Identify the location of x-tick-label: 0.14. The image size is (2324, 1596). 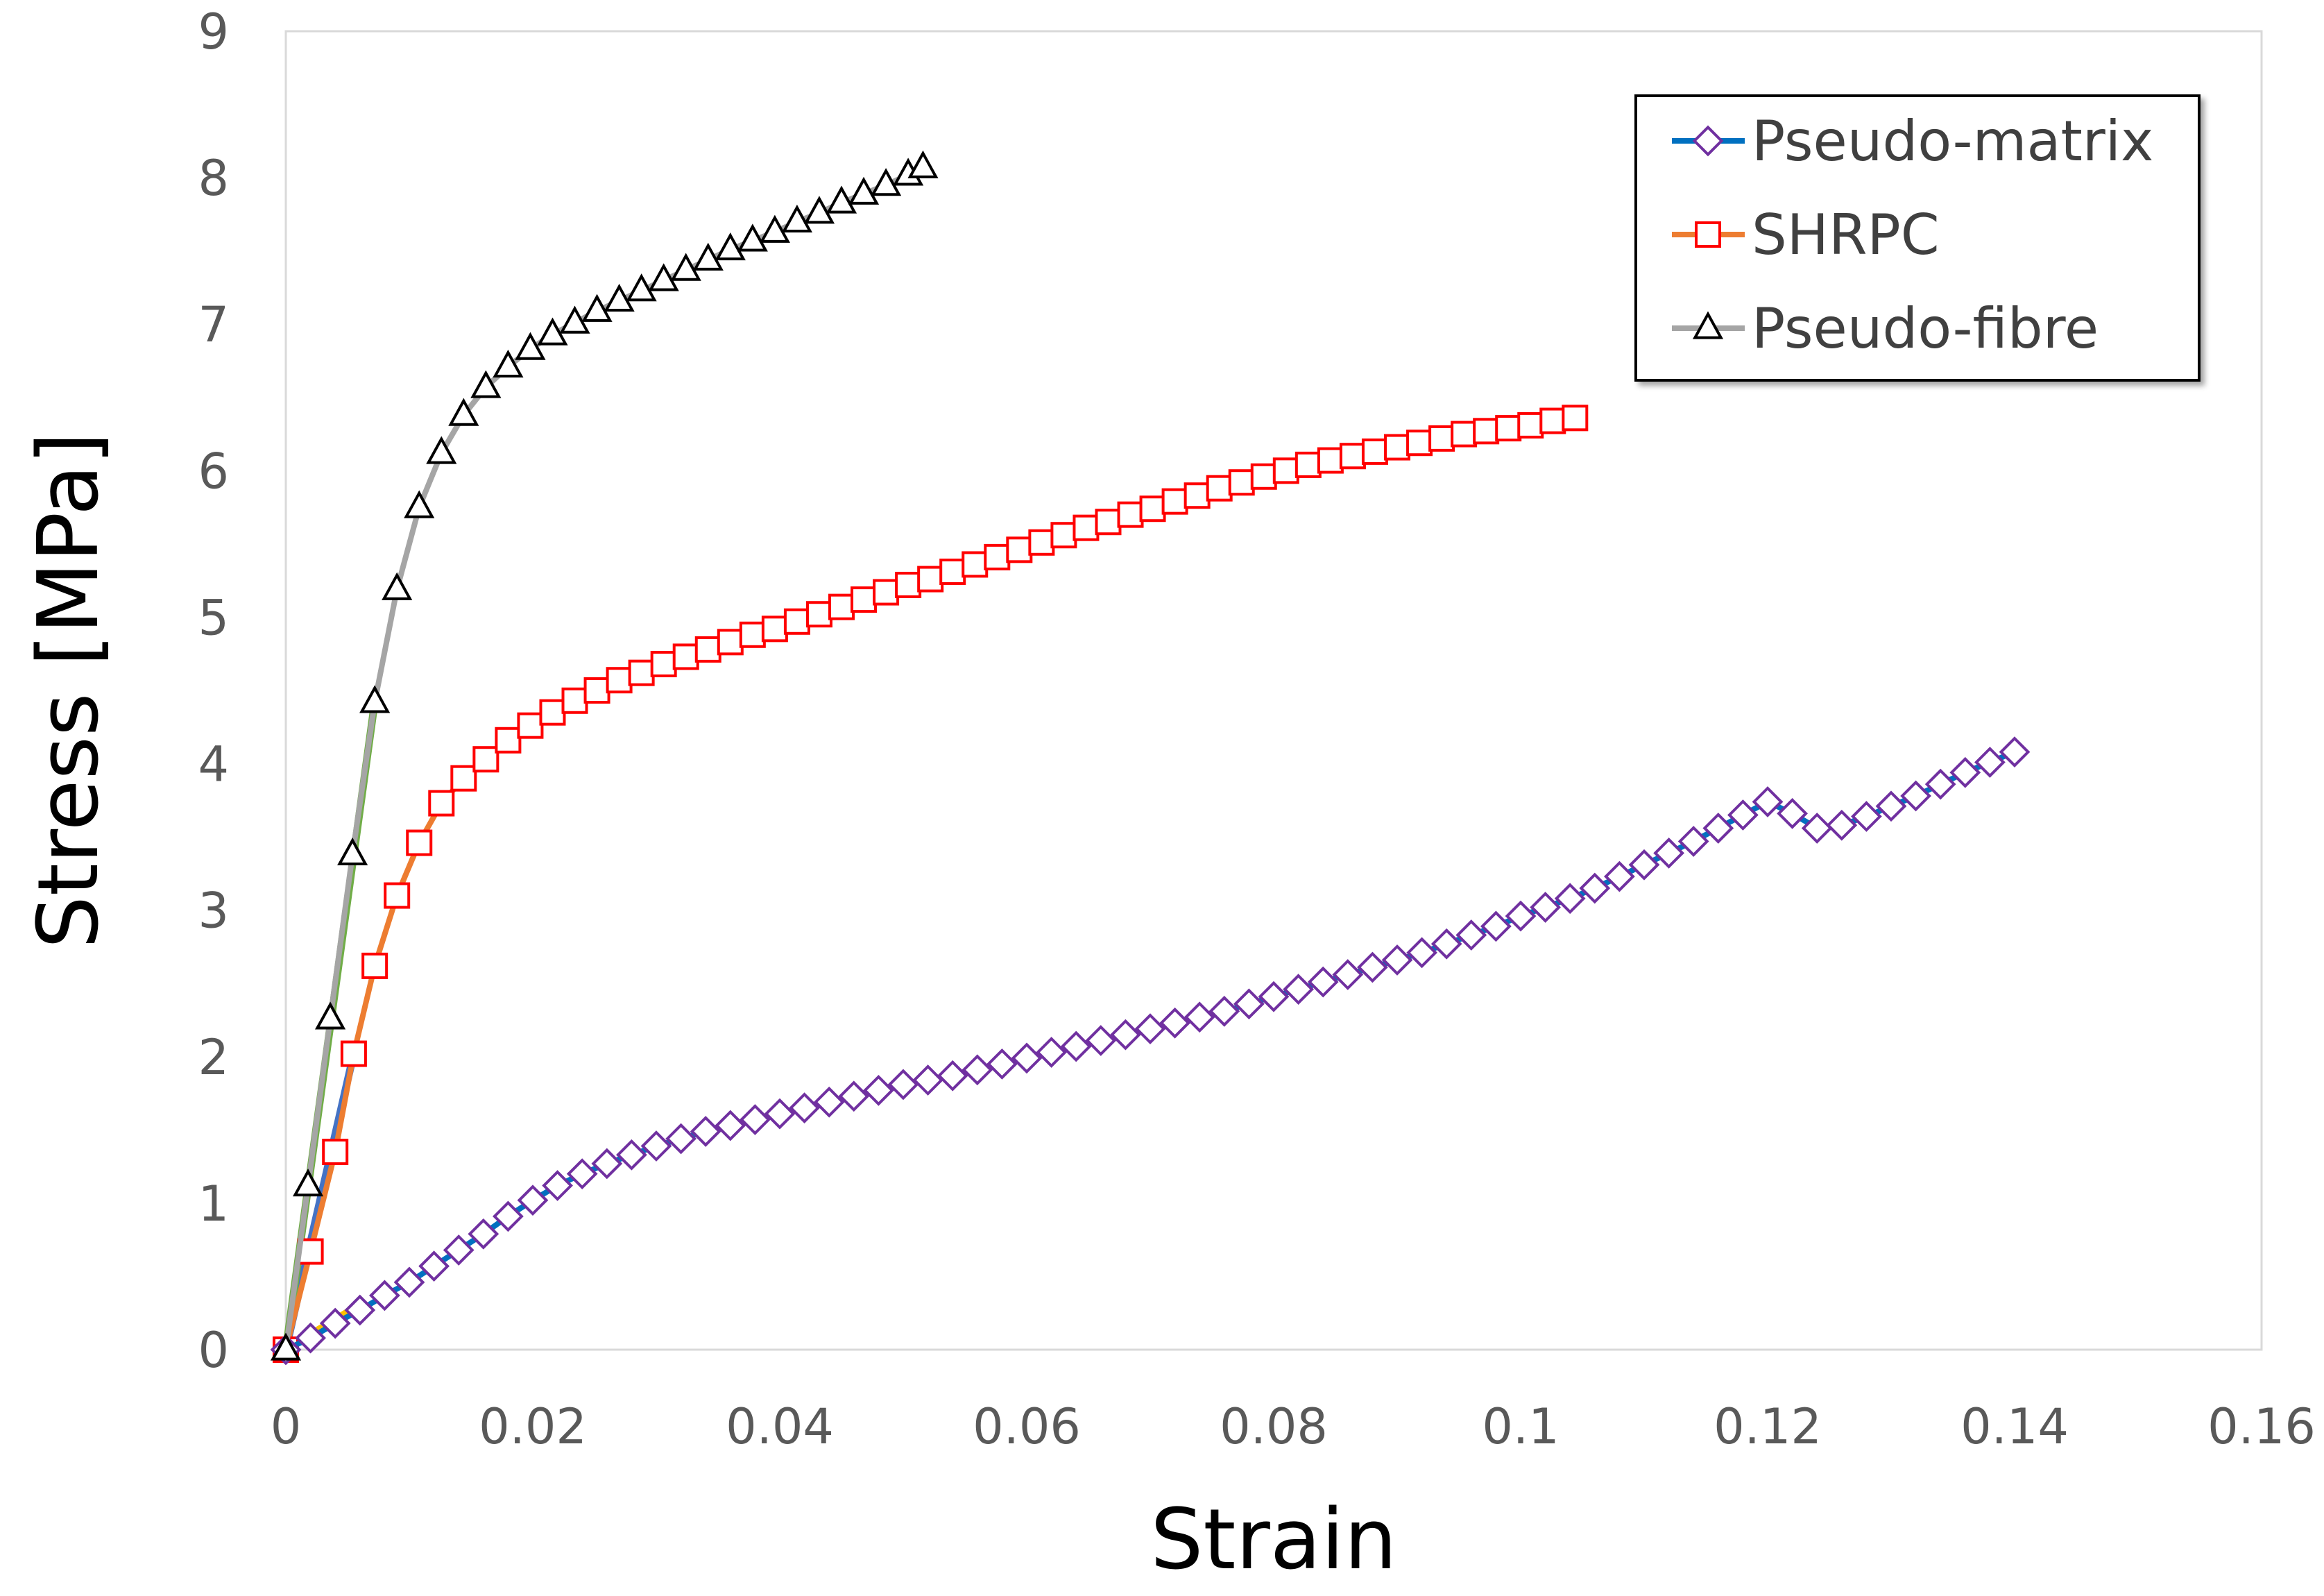
(2014, 1426).